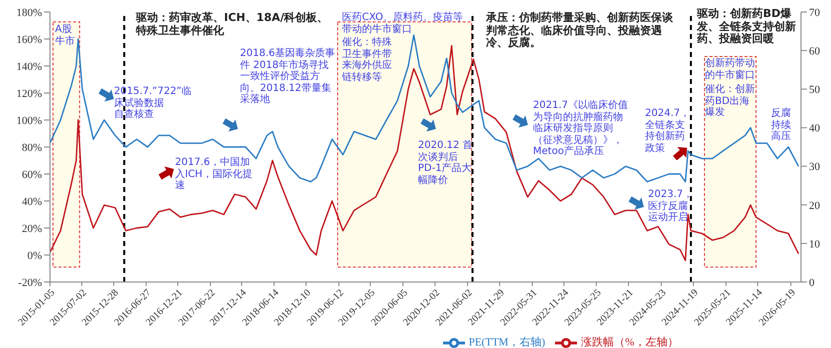 This screenshot has height=348, width=831. I want to click on y2-tick-label: 30, so click(814, 167).